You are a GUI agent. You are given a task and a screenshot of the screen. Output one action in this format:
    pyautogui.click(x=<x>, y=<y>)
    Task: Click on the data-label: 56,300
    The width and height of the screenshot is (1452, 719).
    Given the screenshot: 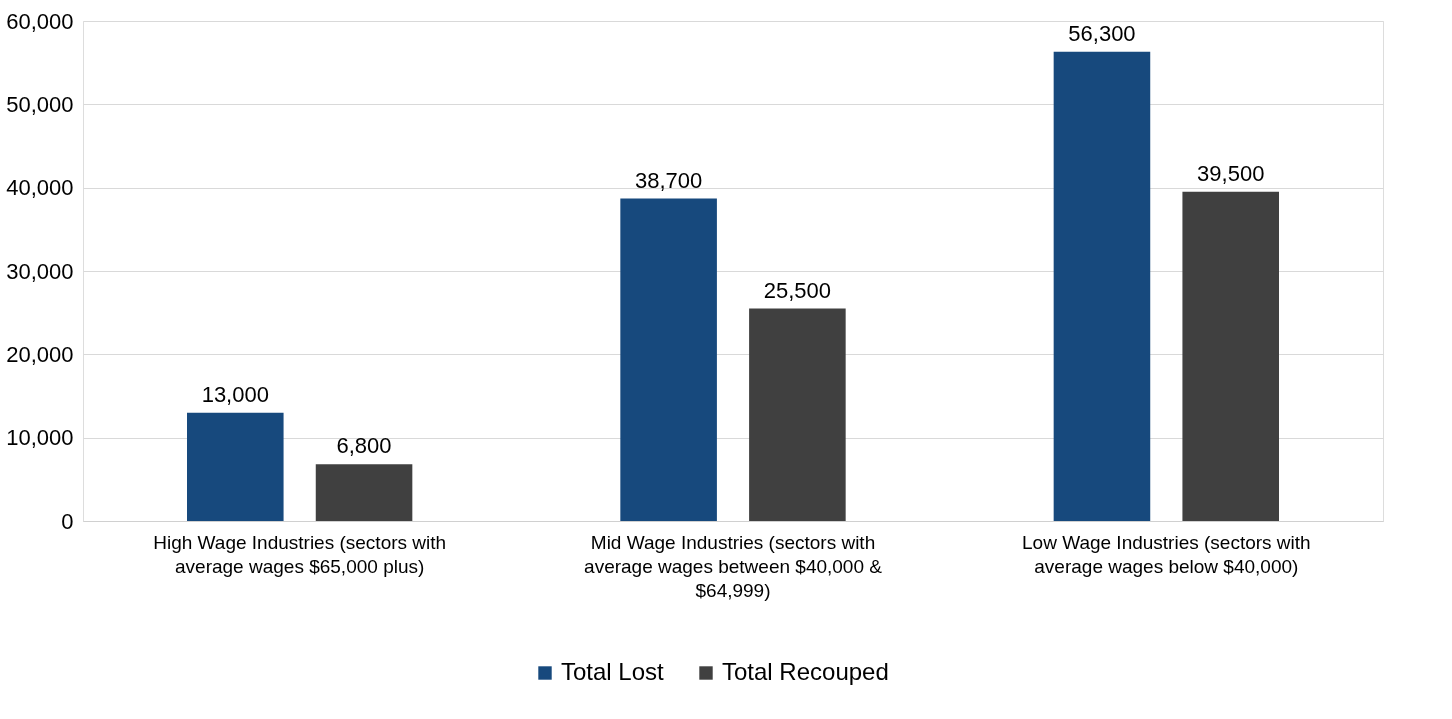 What is the action you would take?
    pyautogui.click(x=1102, y=33)
    